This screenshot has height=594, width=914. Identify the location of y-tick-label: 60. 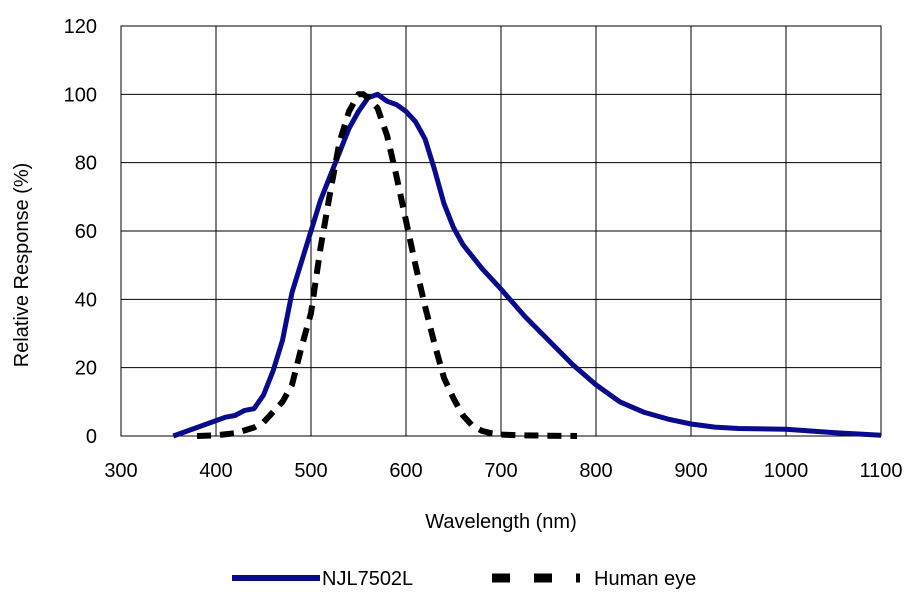
(86, 232).